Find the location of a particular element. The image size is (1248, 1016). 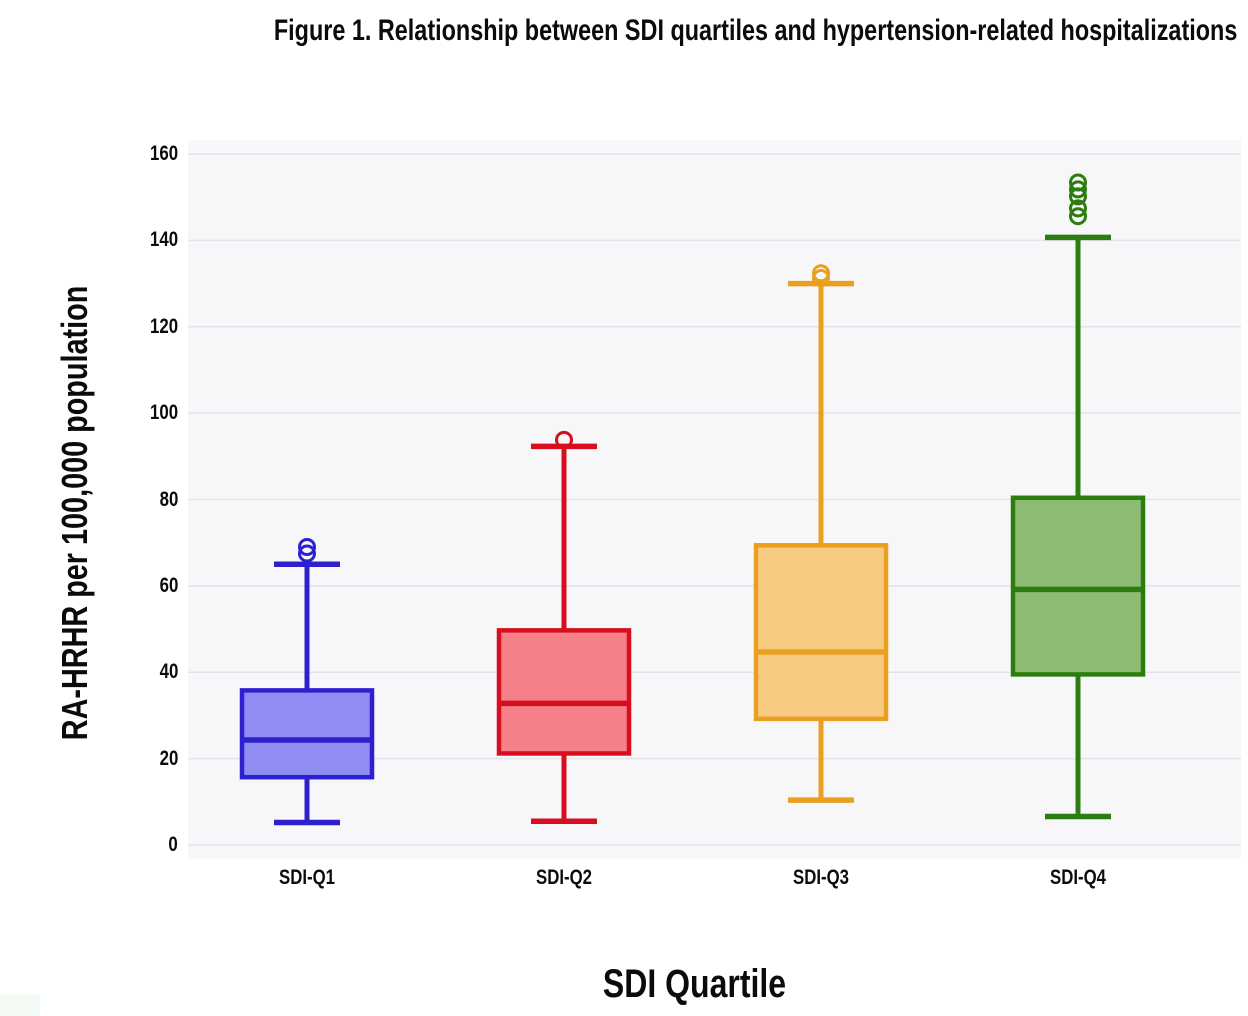

y-tick-40: 40 is located at coordinates (143, 672).